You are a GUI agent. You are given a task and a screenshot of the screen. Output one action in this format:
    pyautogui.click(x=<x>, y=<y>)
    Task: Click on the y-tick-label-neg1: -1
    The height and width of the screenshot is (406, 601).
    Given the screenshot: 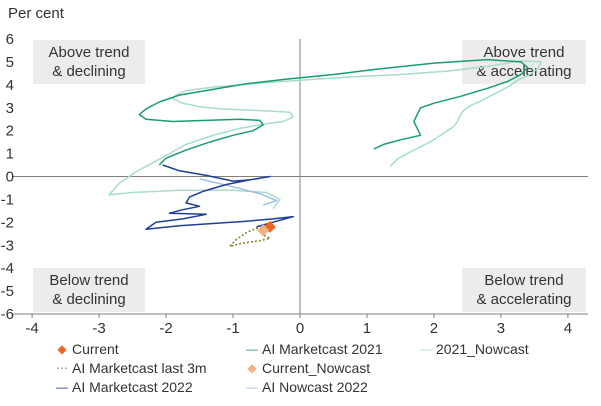 What is the action you would take?
    pyautogui.click(x=7, y=199)
    